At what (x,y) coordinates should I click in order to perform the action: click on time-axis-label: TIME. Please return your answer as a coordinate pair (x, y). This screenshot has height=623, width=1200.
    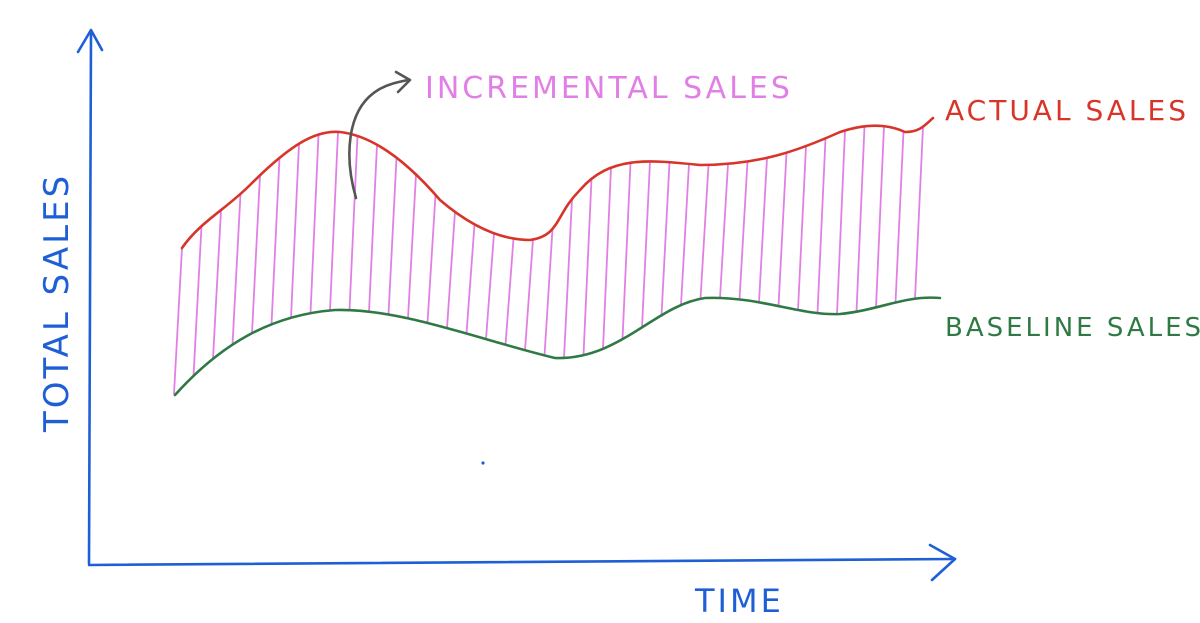
    Looking at the image, I should click on (739, 601).